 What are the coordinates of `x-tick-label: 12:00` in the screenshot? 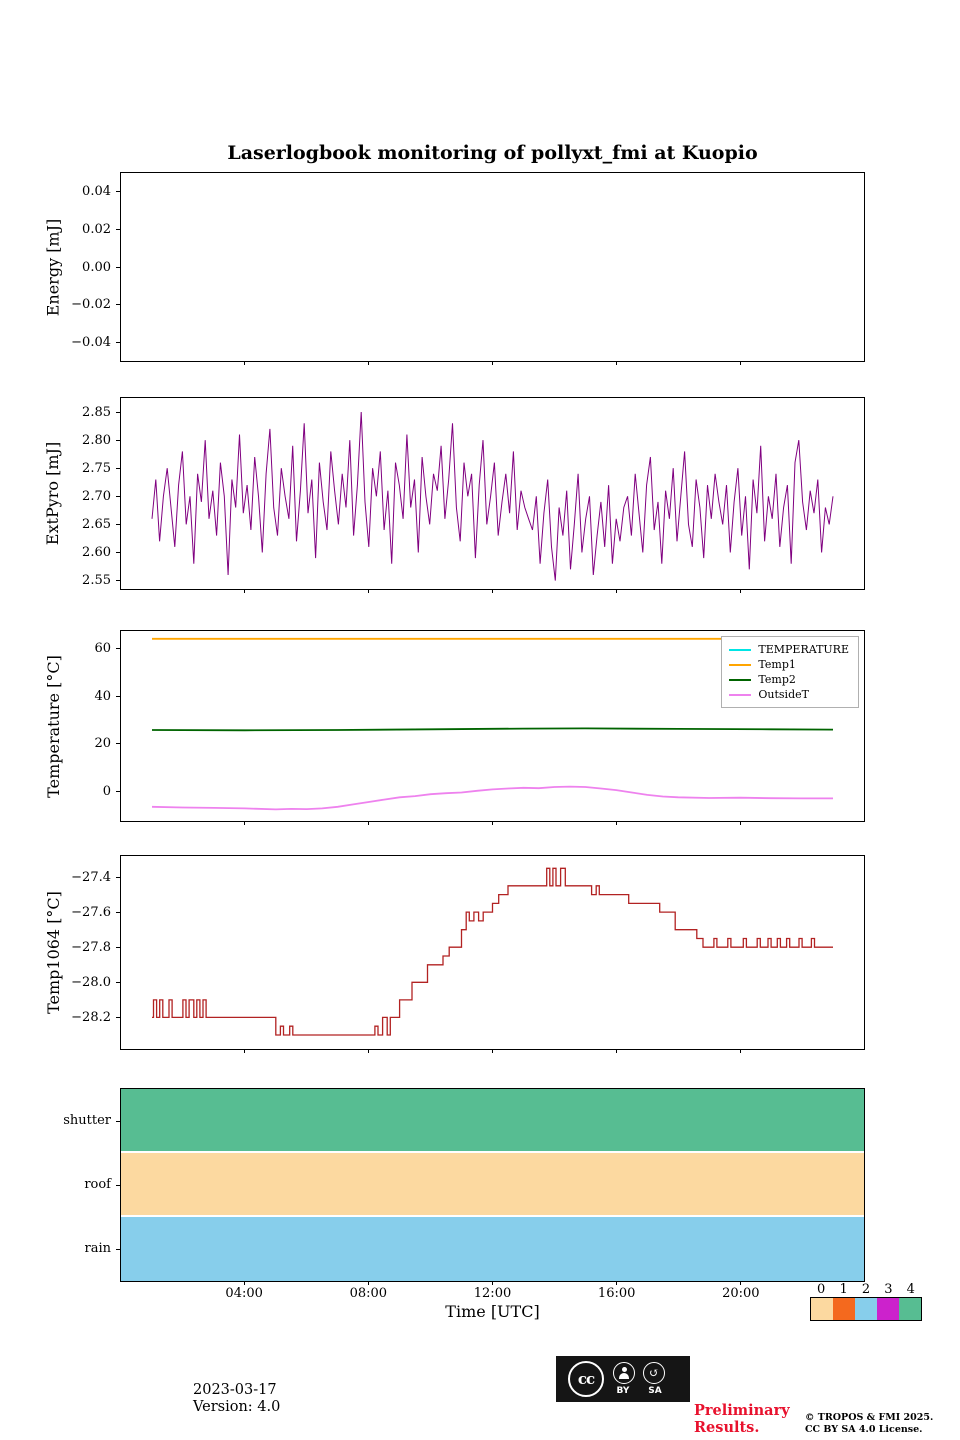 It's located at (492, 1293).